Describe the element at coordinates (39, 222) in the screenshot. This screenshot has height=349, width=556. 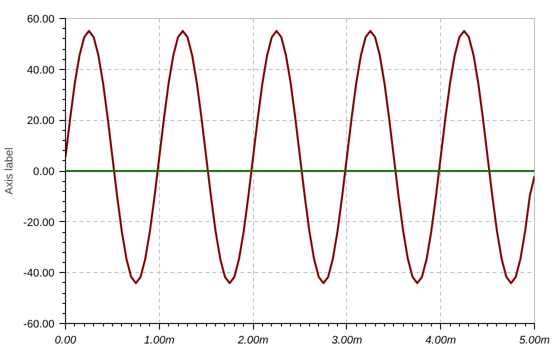
I see `y-tick-label: -20.00` at that location.